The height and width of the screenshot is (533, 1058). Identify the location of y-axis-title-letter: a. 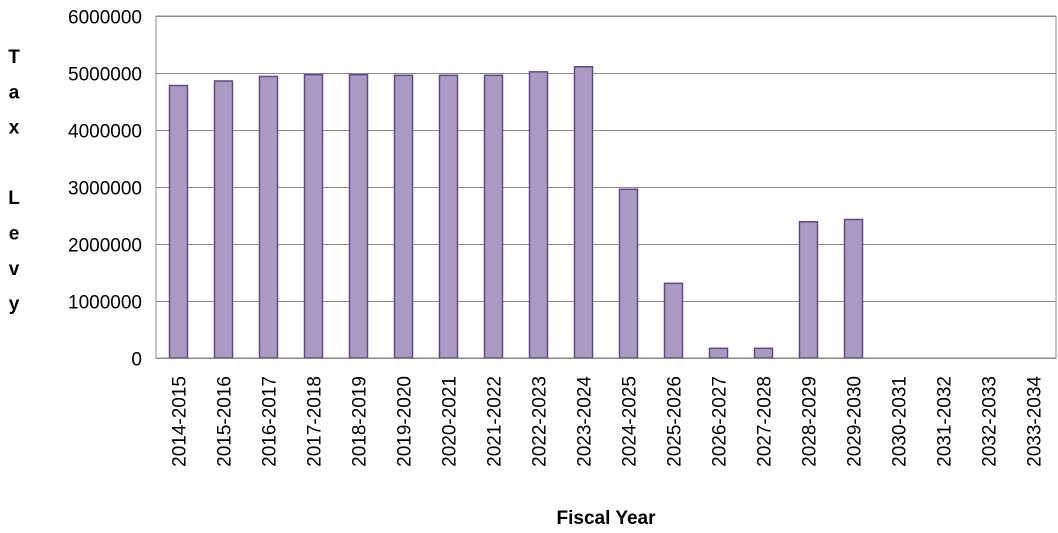
(14, 92).